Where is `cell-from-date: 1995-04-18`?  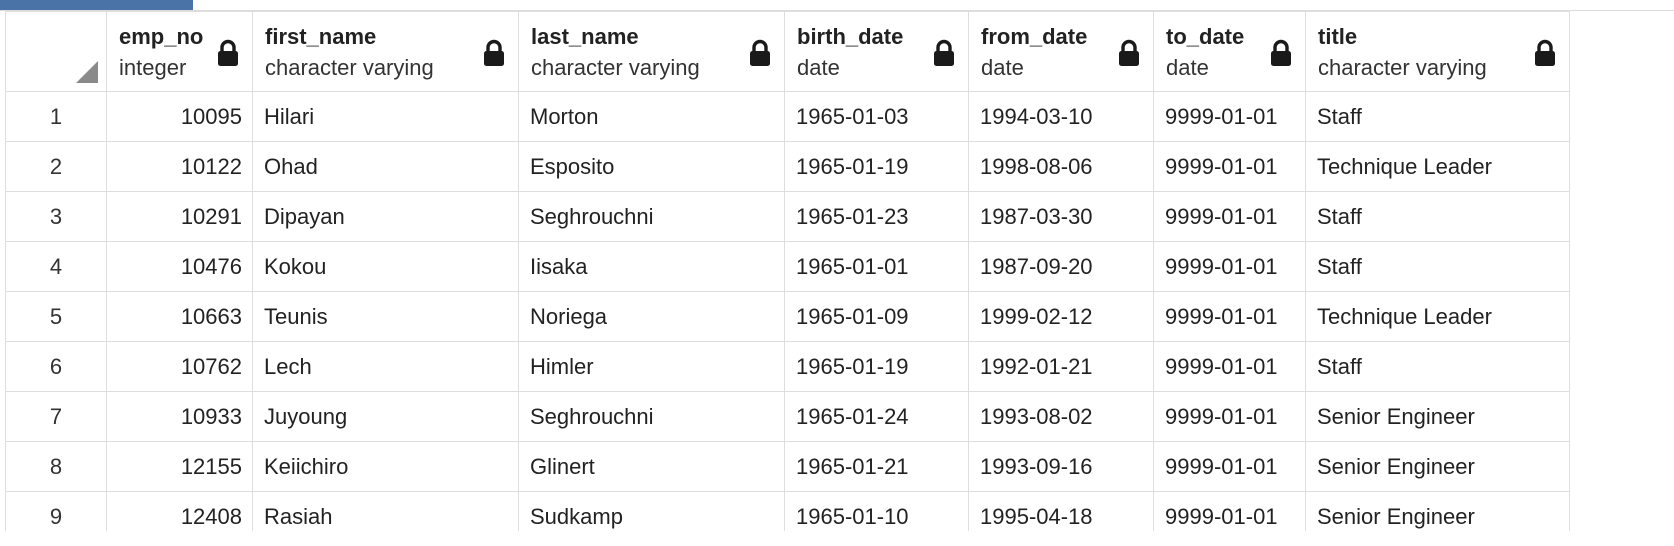
cell-from-date: 1995-04-18 is located at coordinates (1061, 511).